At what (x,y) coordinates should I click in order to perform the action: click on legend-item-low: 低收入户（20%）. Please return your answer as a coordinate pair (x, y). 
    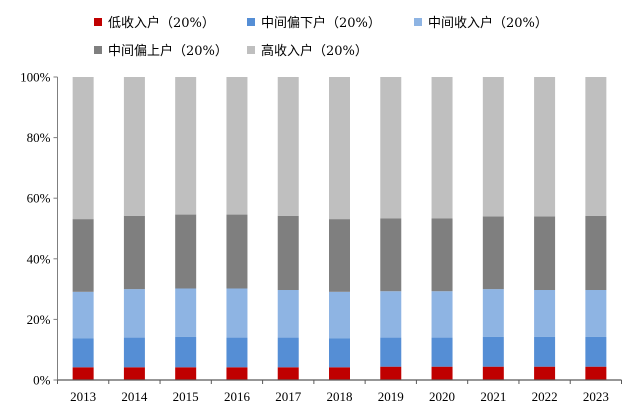
    Looking at the image, I should click on (154, 21).